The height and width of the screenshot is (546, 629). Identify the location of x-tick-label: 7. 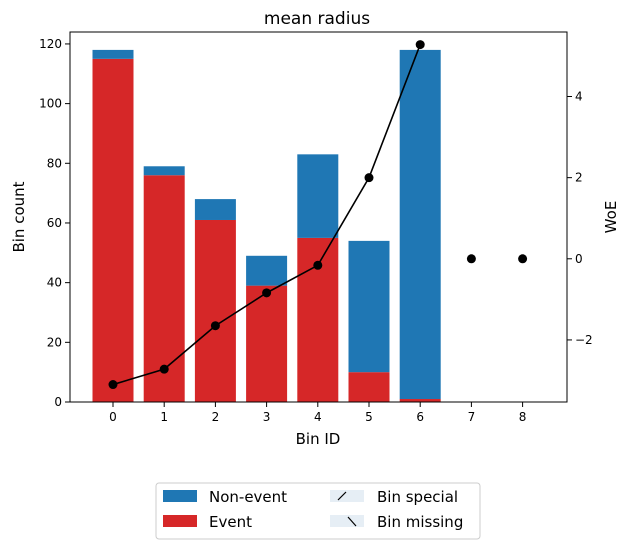
(472, 417).